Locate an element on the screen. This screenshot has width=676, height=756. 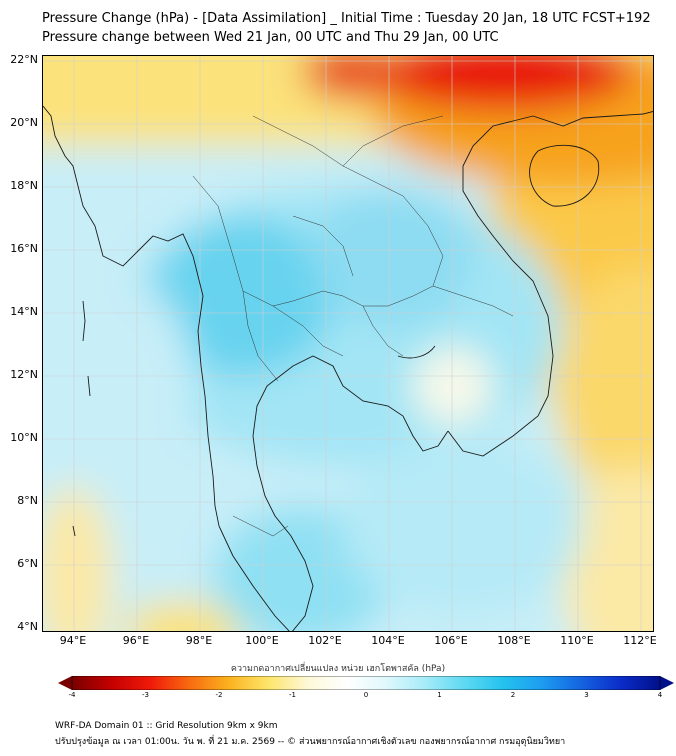
lat-label: 16°N is located at coordinates (24, 248).